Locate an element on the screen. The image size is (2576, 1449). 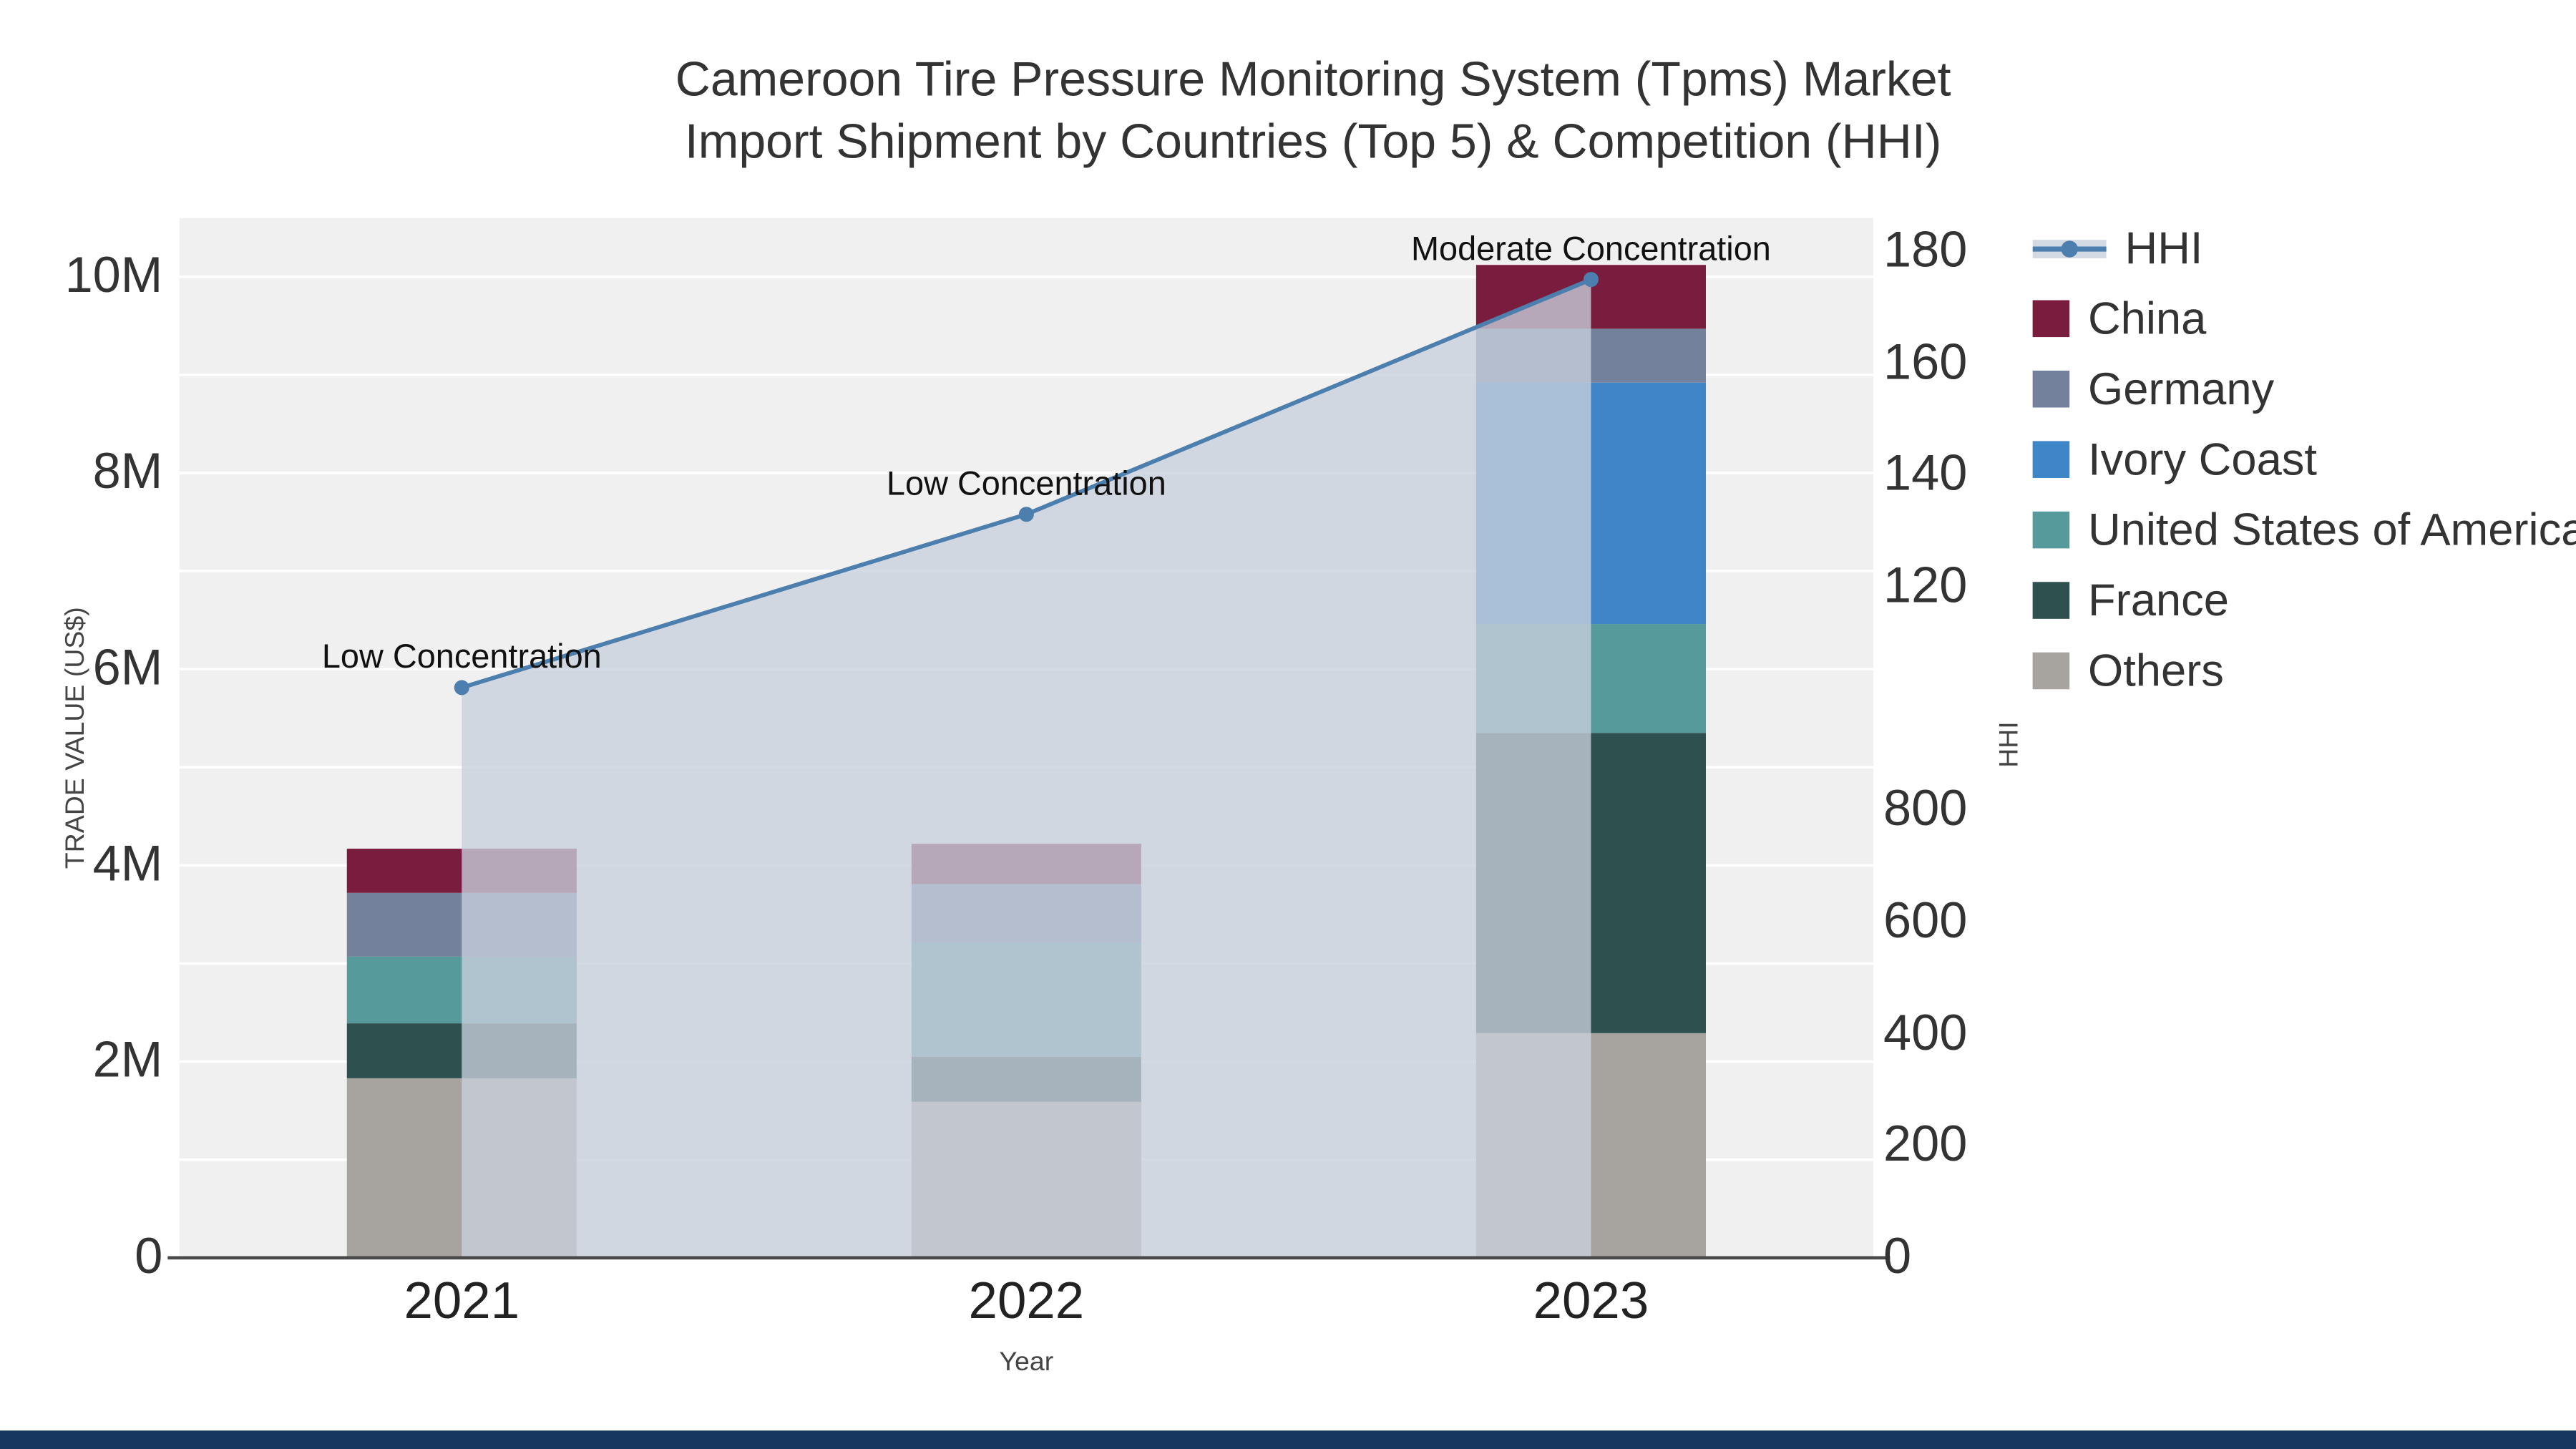
y-right-tick: 0 is located at coordinates (1897, 1257).